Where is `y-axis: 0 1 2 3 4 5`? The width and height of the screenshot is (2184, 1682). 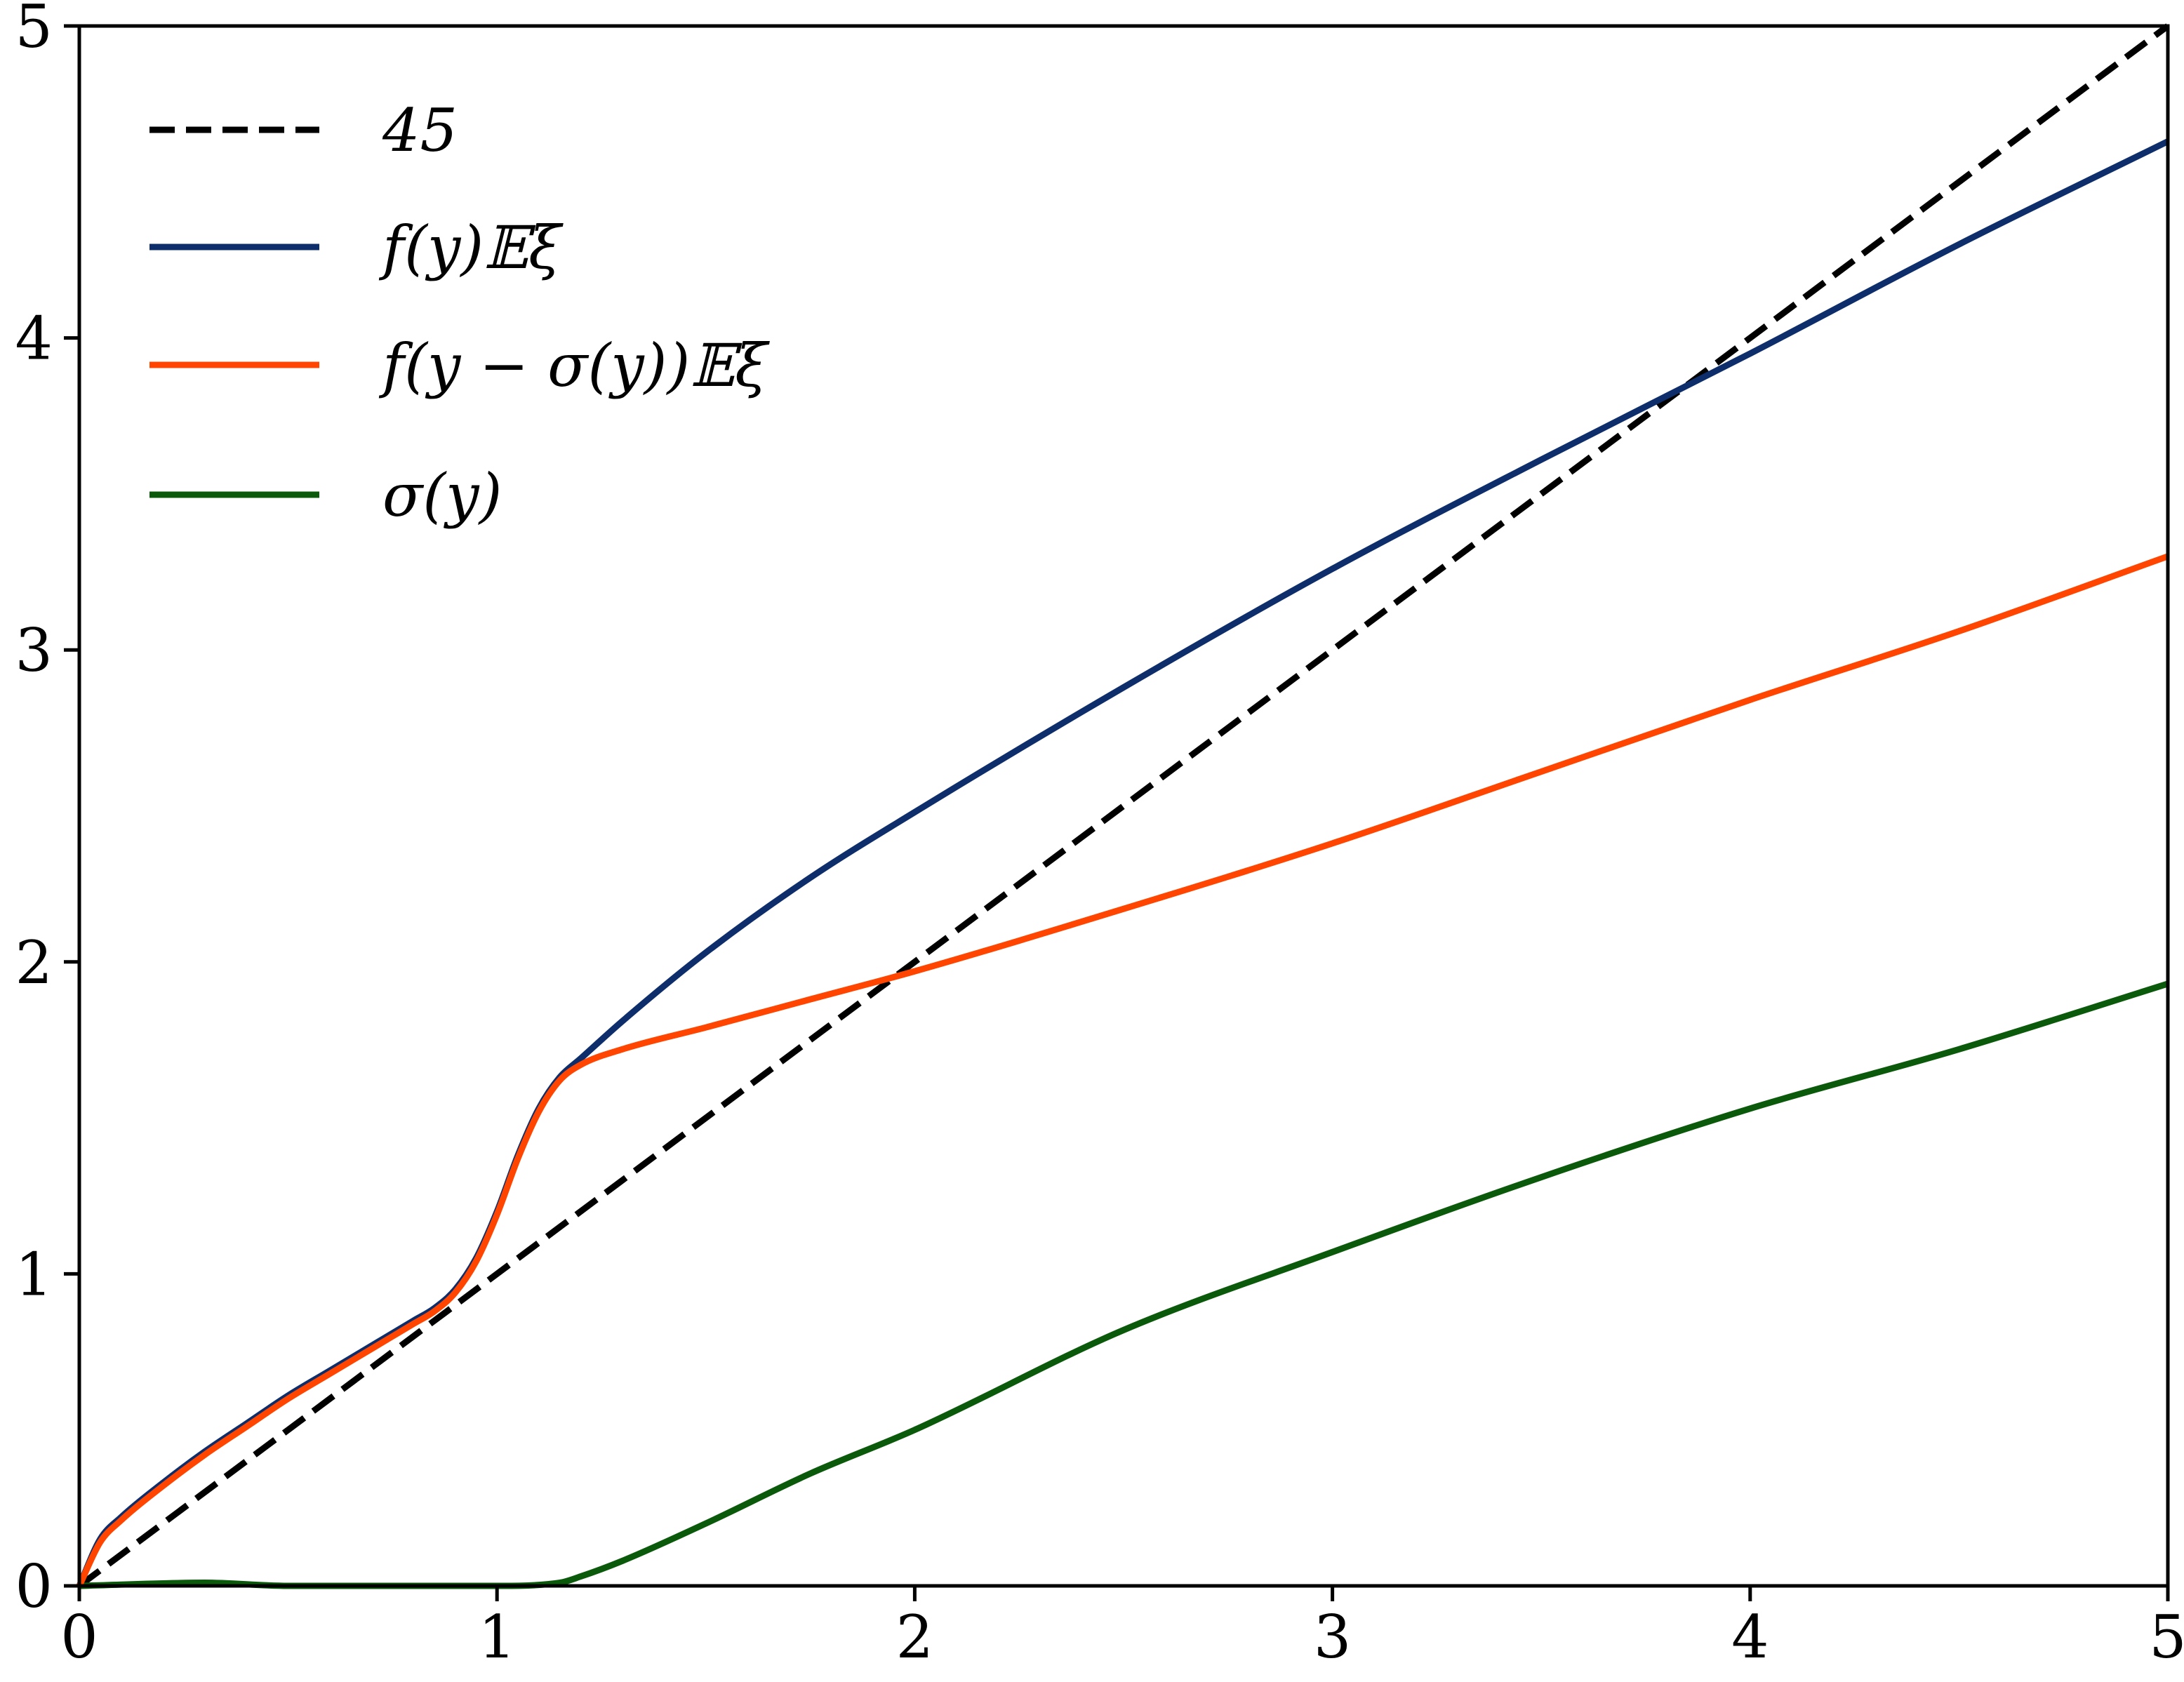 y-axis: 0 1 2 3 4 5 is located at coordinates (47, 810).